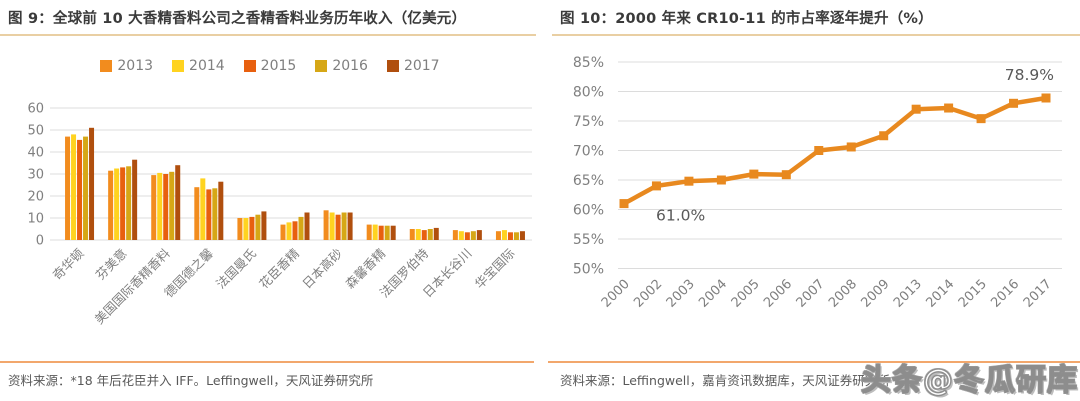 The image size is (1080, 401). Describe the element at coordinates (616, 294) in the screenshot. I see `x-year-label: 2000` at that location.